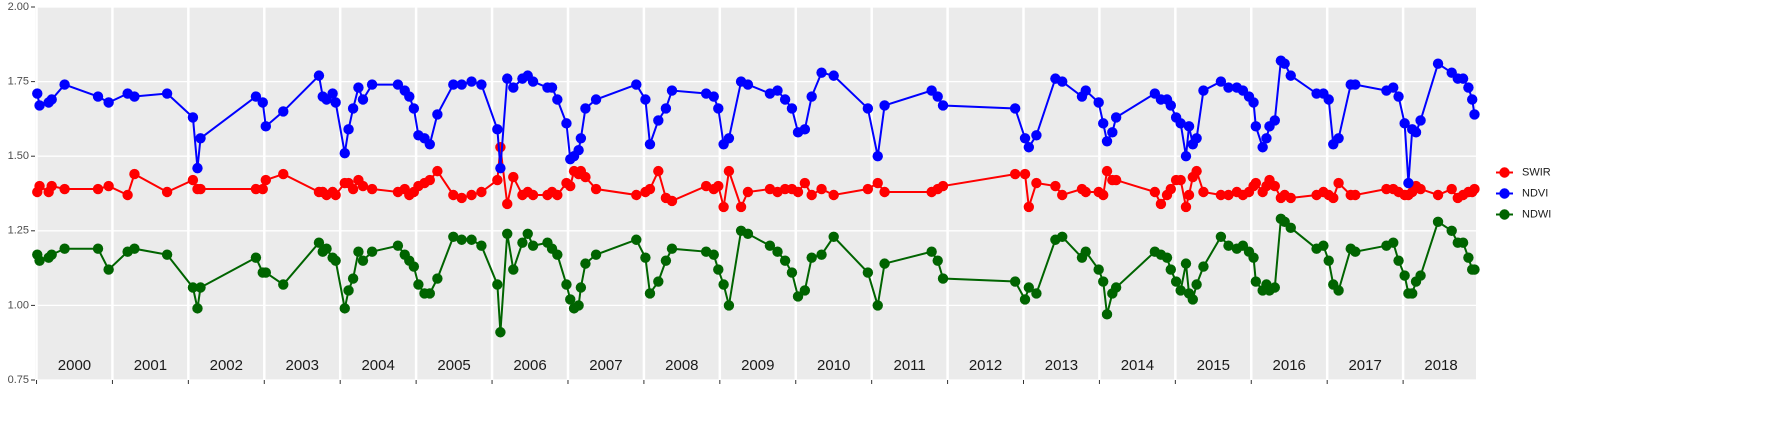 The width and height of the screenshot is (1773, 442). What do you see at coordinates (18, 305) in the screenshot?
I see `y-tick-label: 1.00` at bounding box center [18, 305].